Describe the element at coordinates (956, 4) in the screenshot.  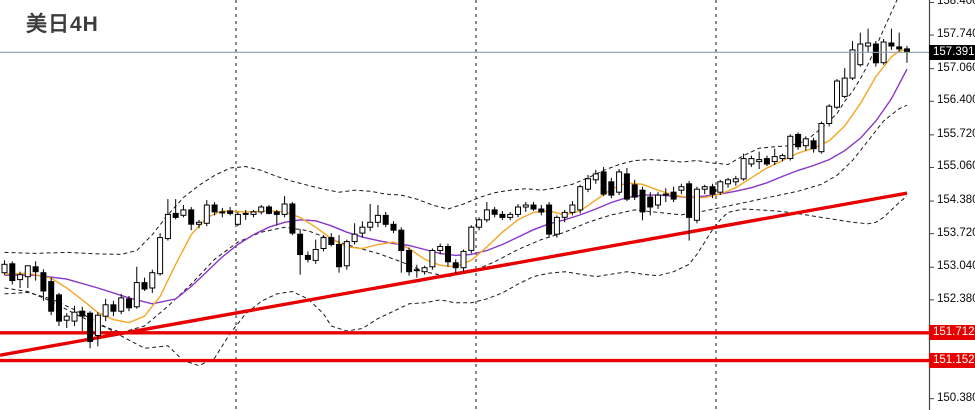
I see `y-axis-label: 158.400` at that location.